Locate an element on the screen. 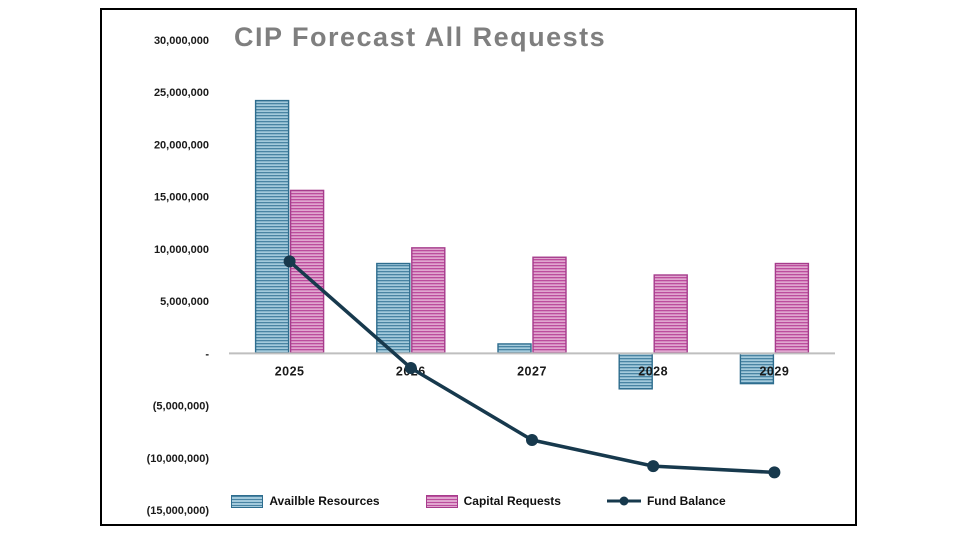  y-tick-label: - is located at coordinates (207, 354).